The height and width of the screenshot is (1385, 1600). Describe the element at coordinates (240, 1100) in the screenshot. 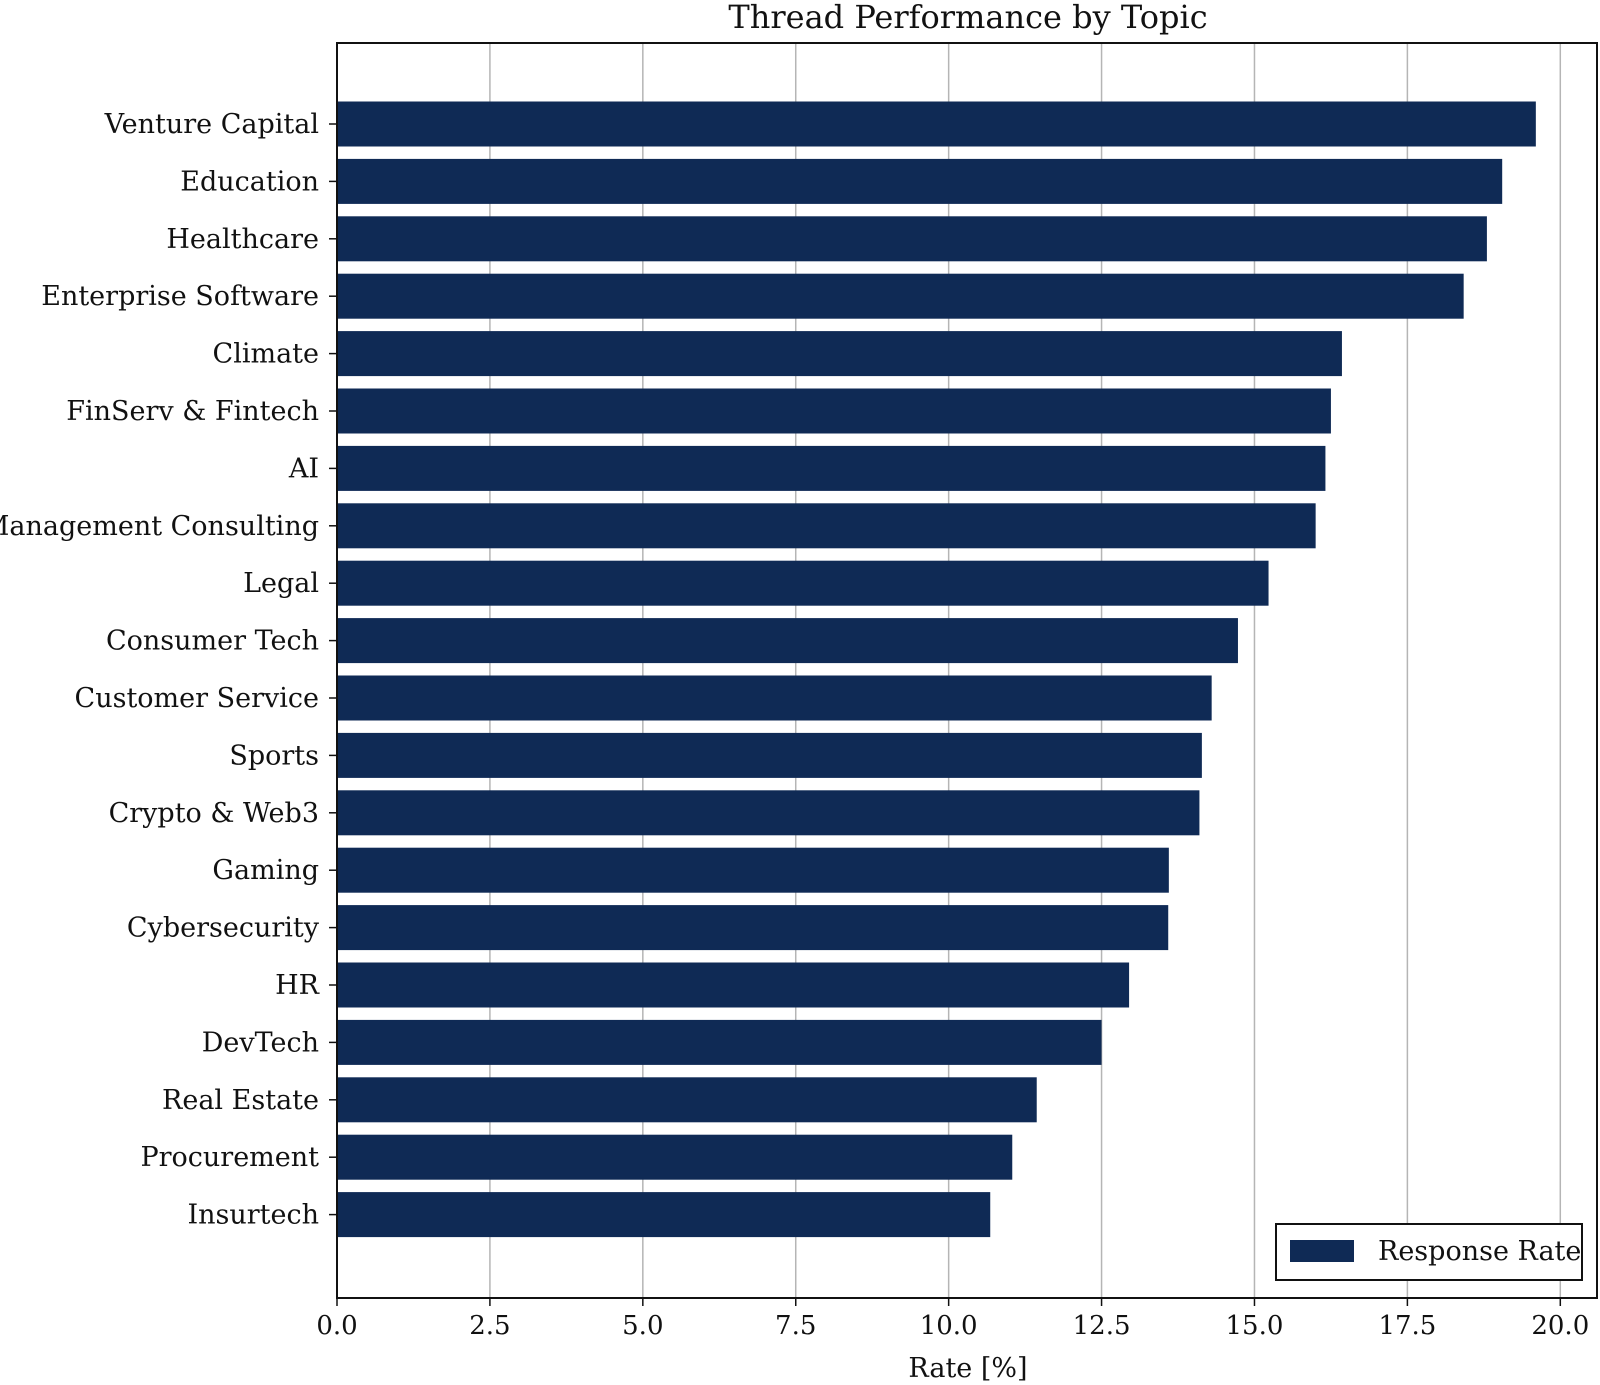

I see `y-tick-label: Real Estate` at that location.